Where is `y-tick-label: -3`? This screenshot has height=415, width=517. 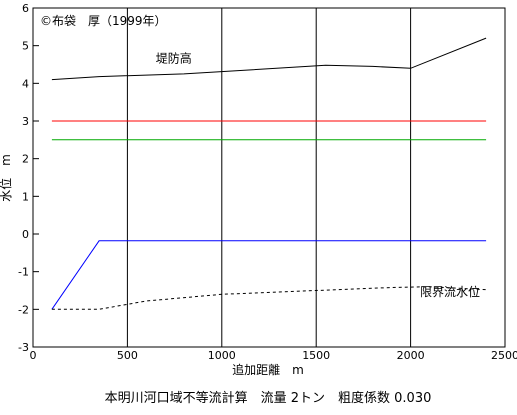
y-tick-label: -3 is located at coordinates (23, 347).